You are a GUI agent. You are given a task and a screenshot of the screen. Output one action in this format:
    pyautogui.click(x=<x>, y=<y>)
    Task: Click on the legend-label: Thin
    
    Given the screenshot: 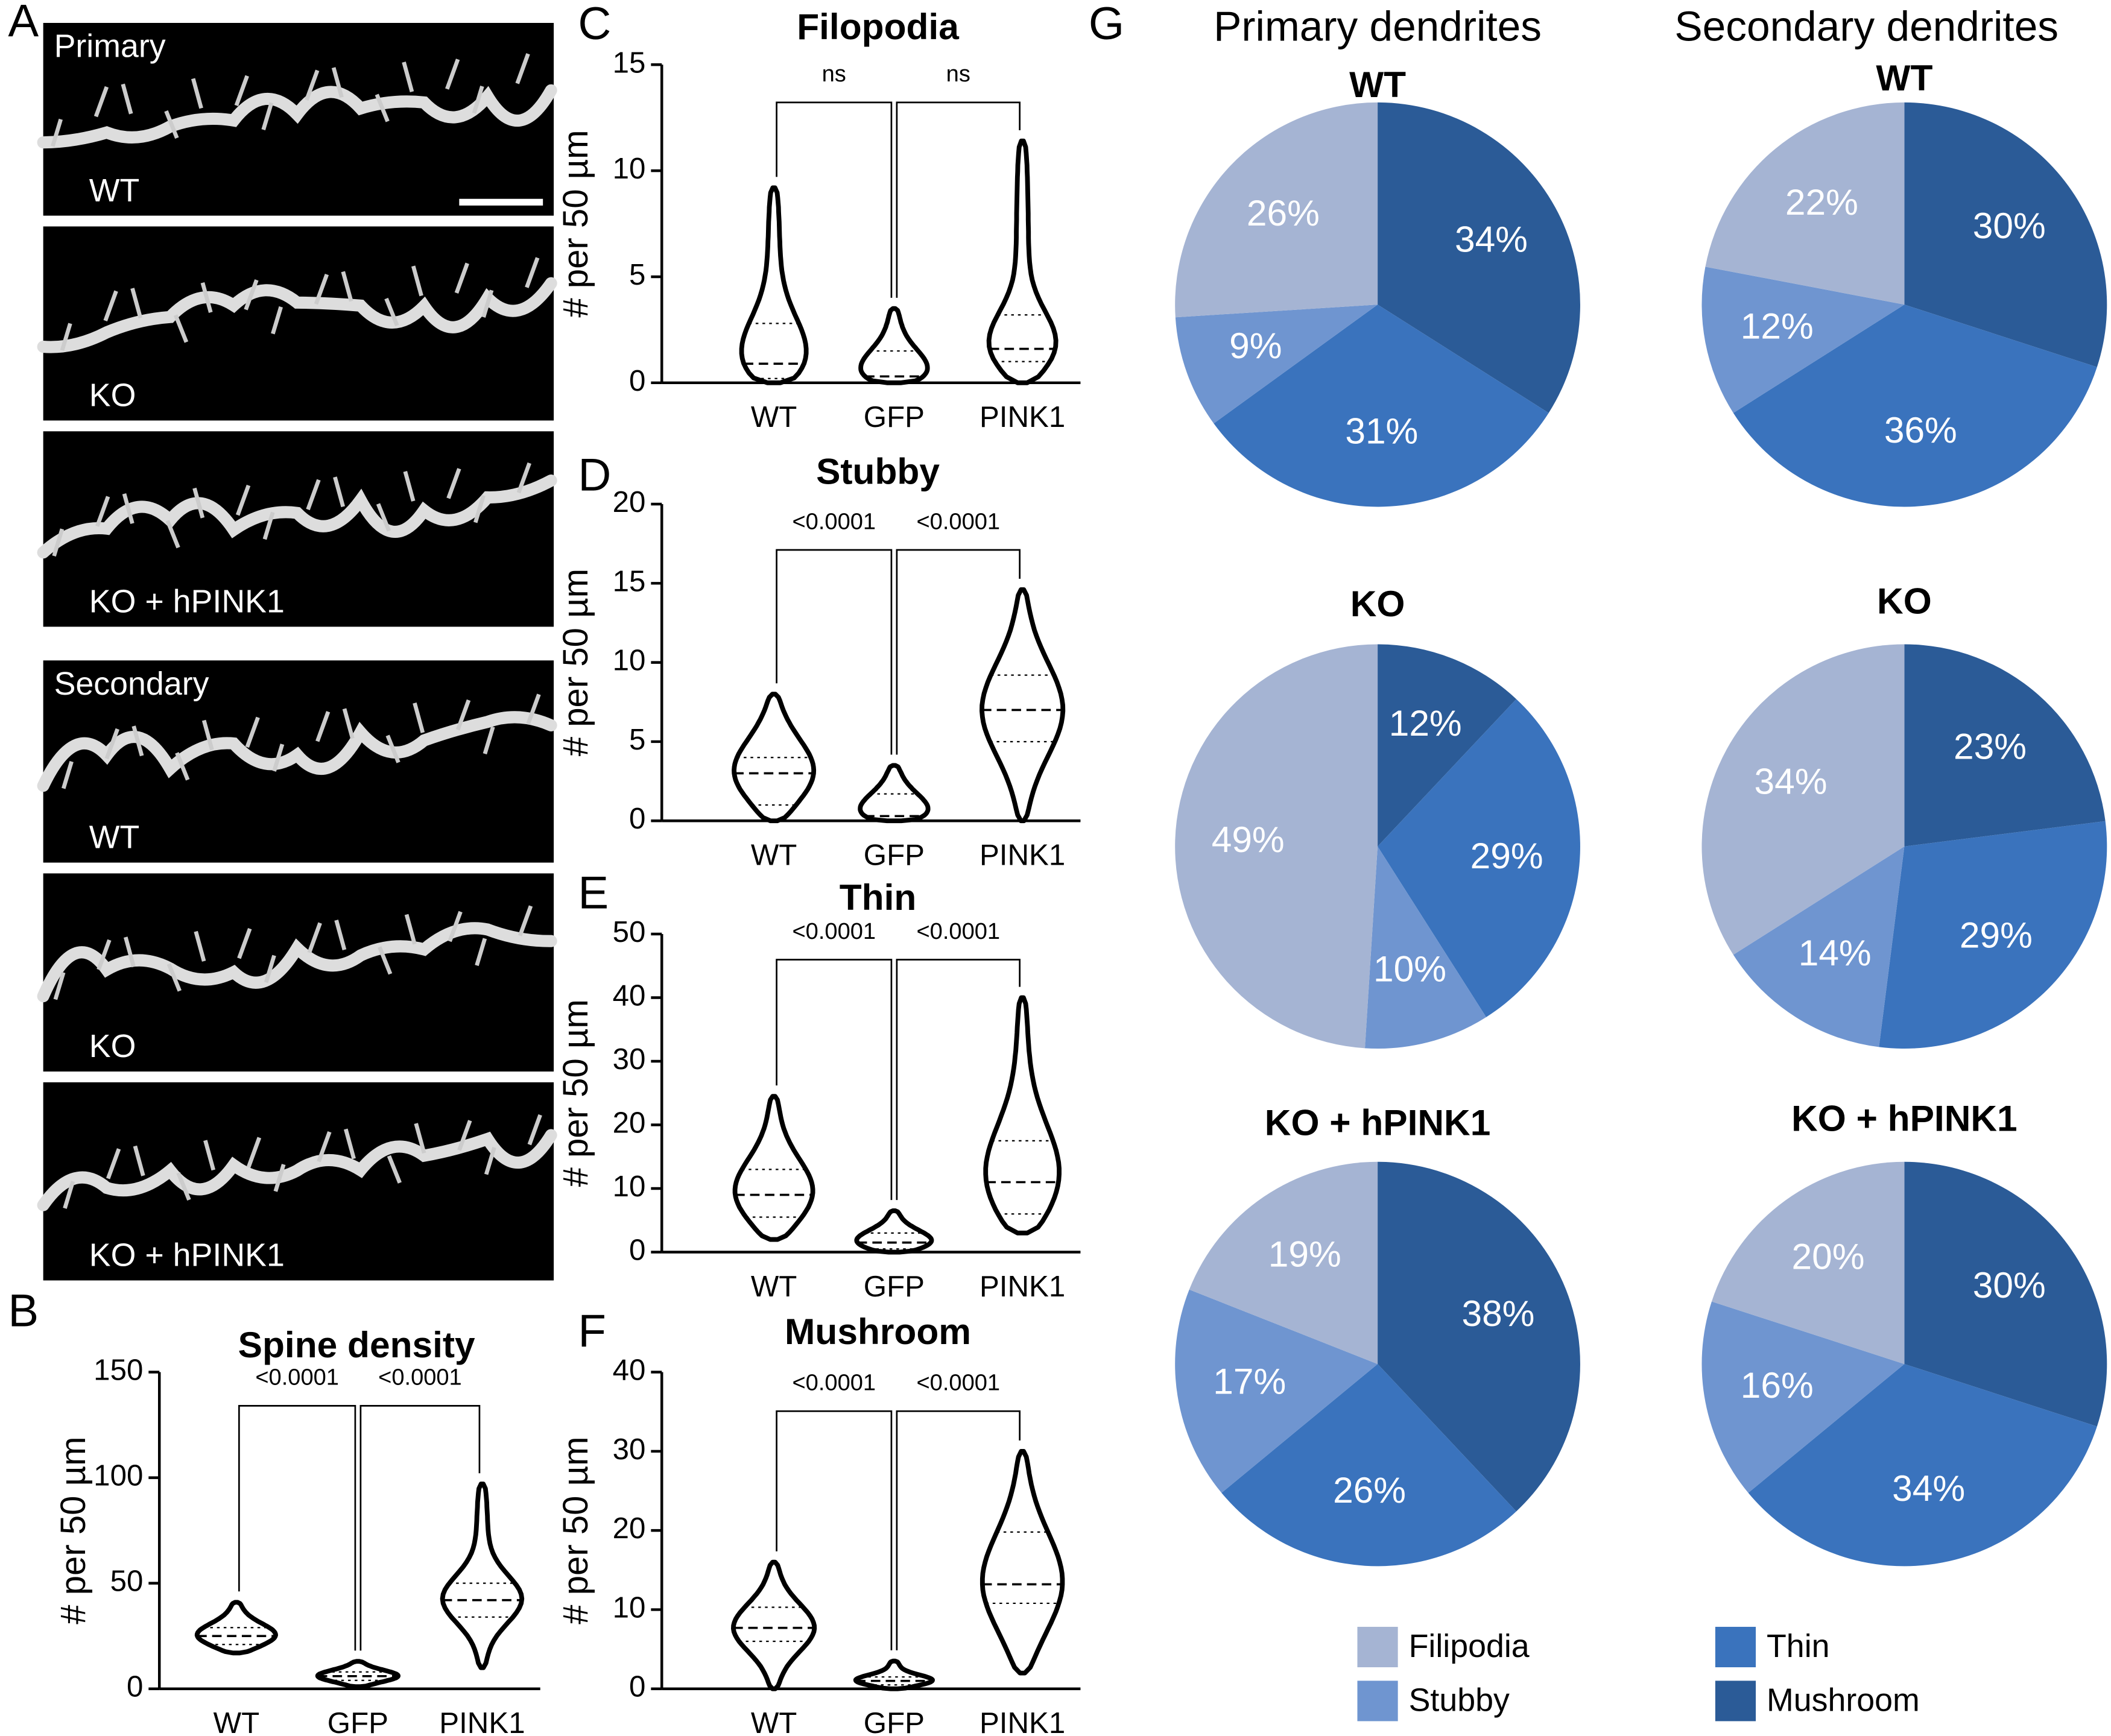 What is the action you would take?
    pyautogui.click(x=1798, y=1646)
    